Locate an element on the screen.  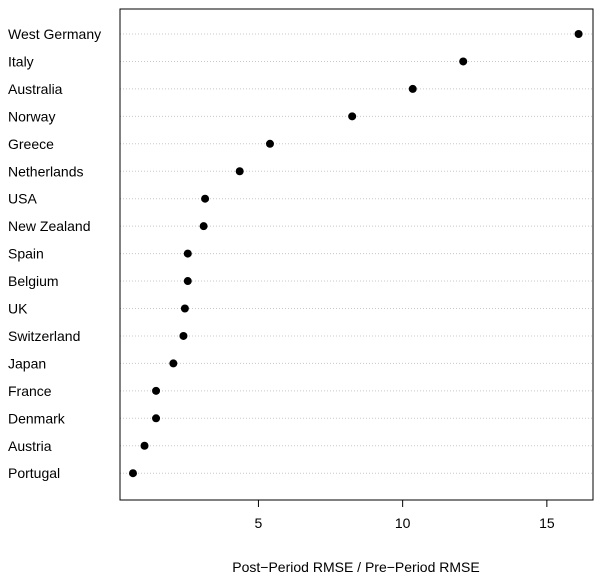
category-label: Japan is located at coordinates (27, 363).